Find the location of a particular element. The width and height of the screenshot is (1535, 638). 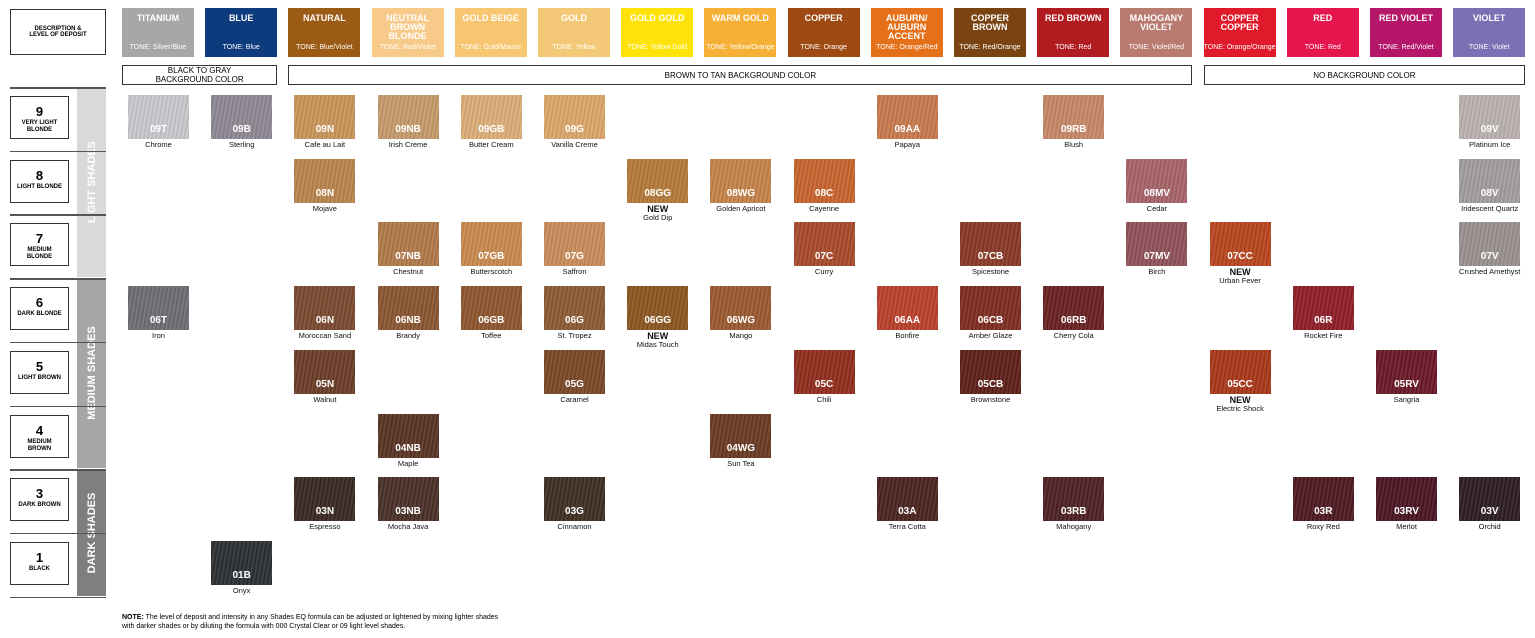

level-box: 7 MEDIUM BLONDE is located at coordinates (39, 245).